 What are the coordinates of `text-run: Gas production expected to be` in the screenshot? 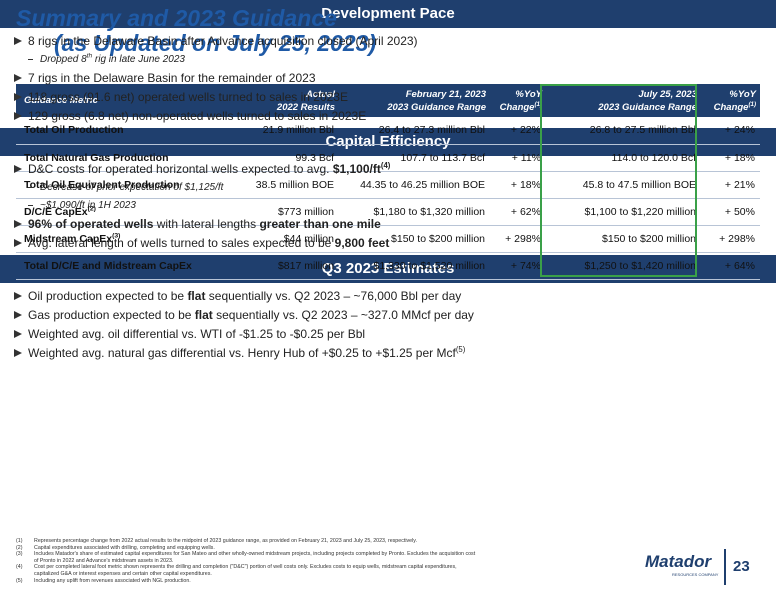 It's located at (111, 315).